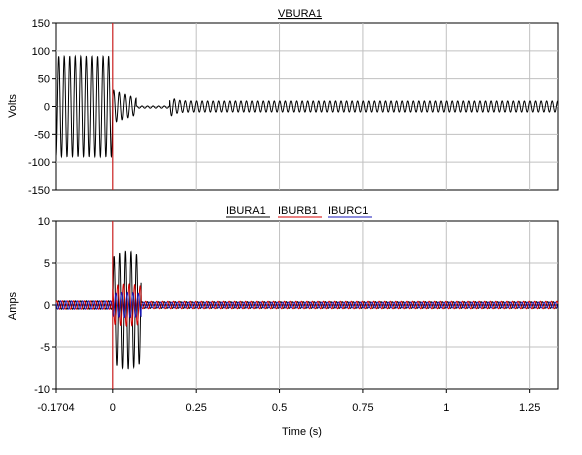  I want to click on current-y-tick-label: 0, so click(47, 306).